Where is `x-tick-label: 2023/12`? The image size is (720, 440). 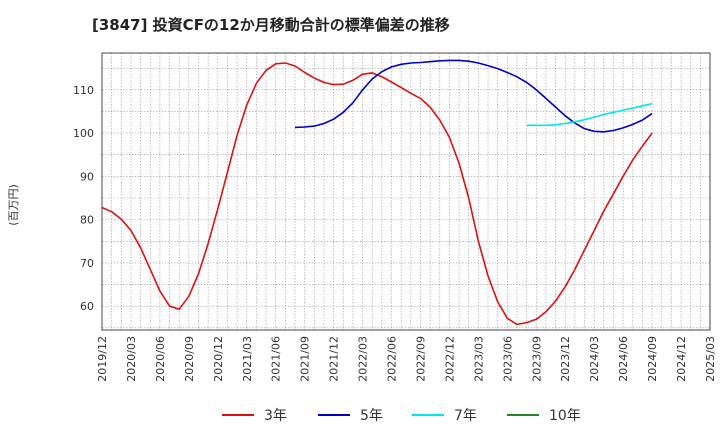 x-tick-label: 2023/12 is located at coordinates (565, 359).